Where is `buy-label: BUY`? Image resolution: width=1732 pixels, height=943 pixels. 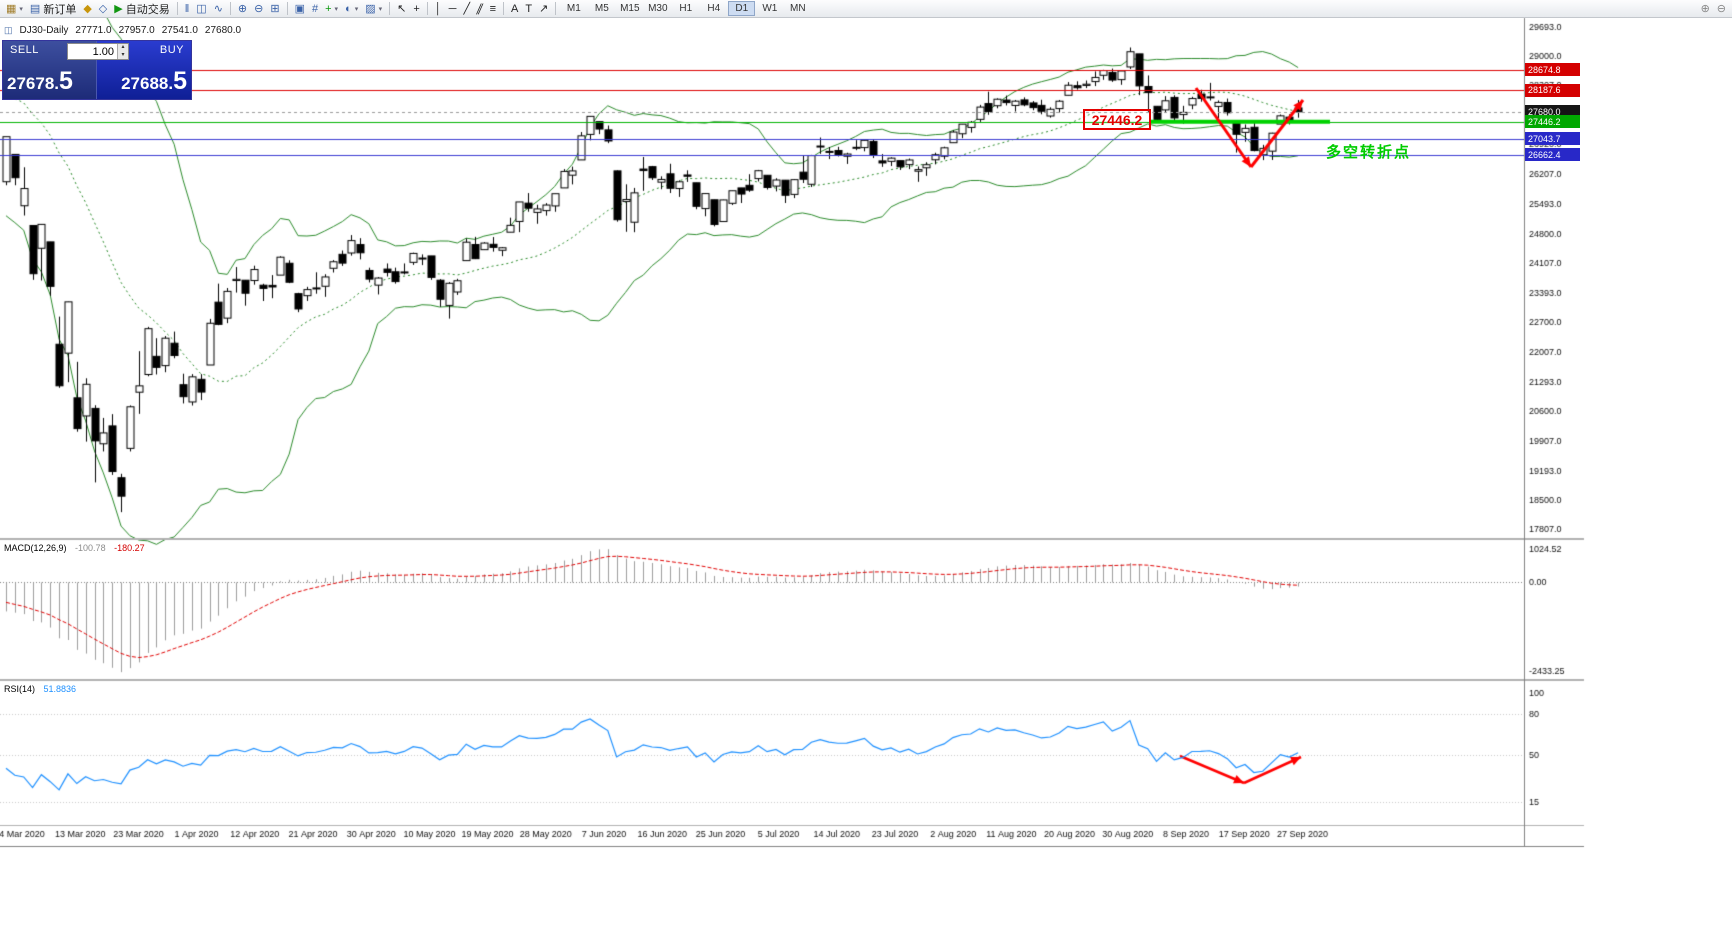 buy-label: BUY is located at coordinates (171, 50).